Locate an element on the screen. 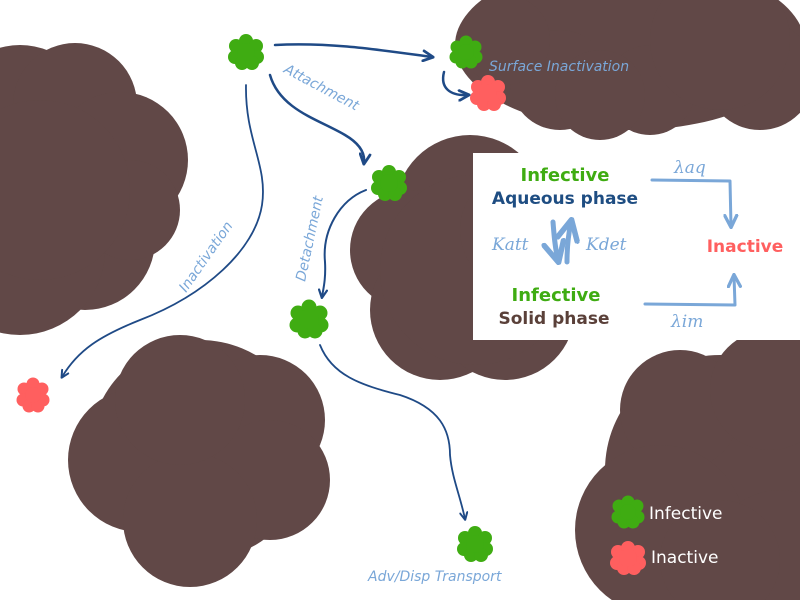 This screenshot has height=600, width=800. arrow-lambda-aq is located at coordinates (690, 202).